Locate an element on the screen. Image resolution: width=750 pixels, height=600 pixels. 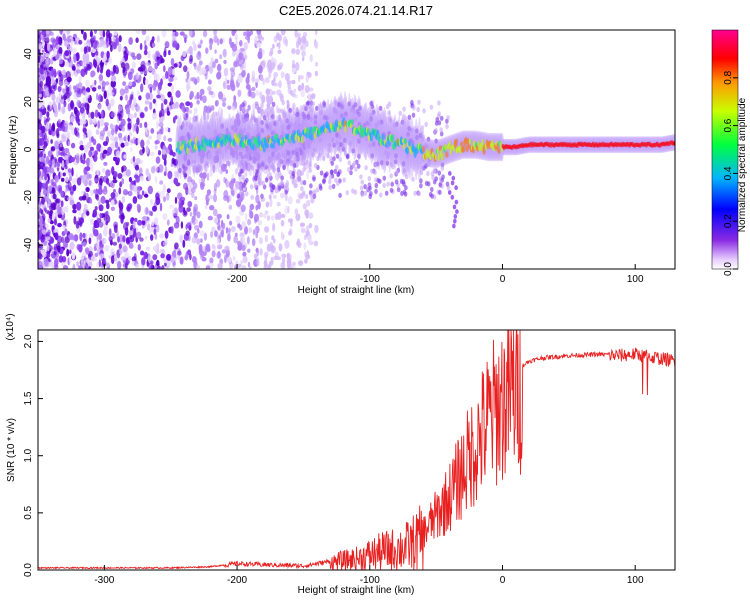
spectrogram-x-tick-label: -300 is located at coordinates (104, 279).